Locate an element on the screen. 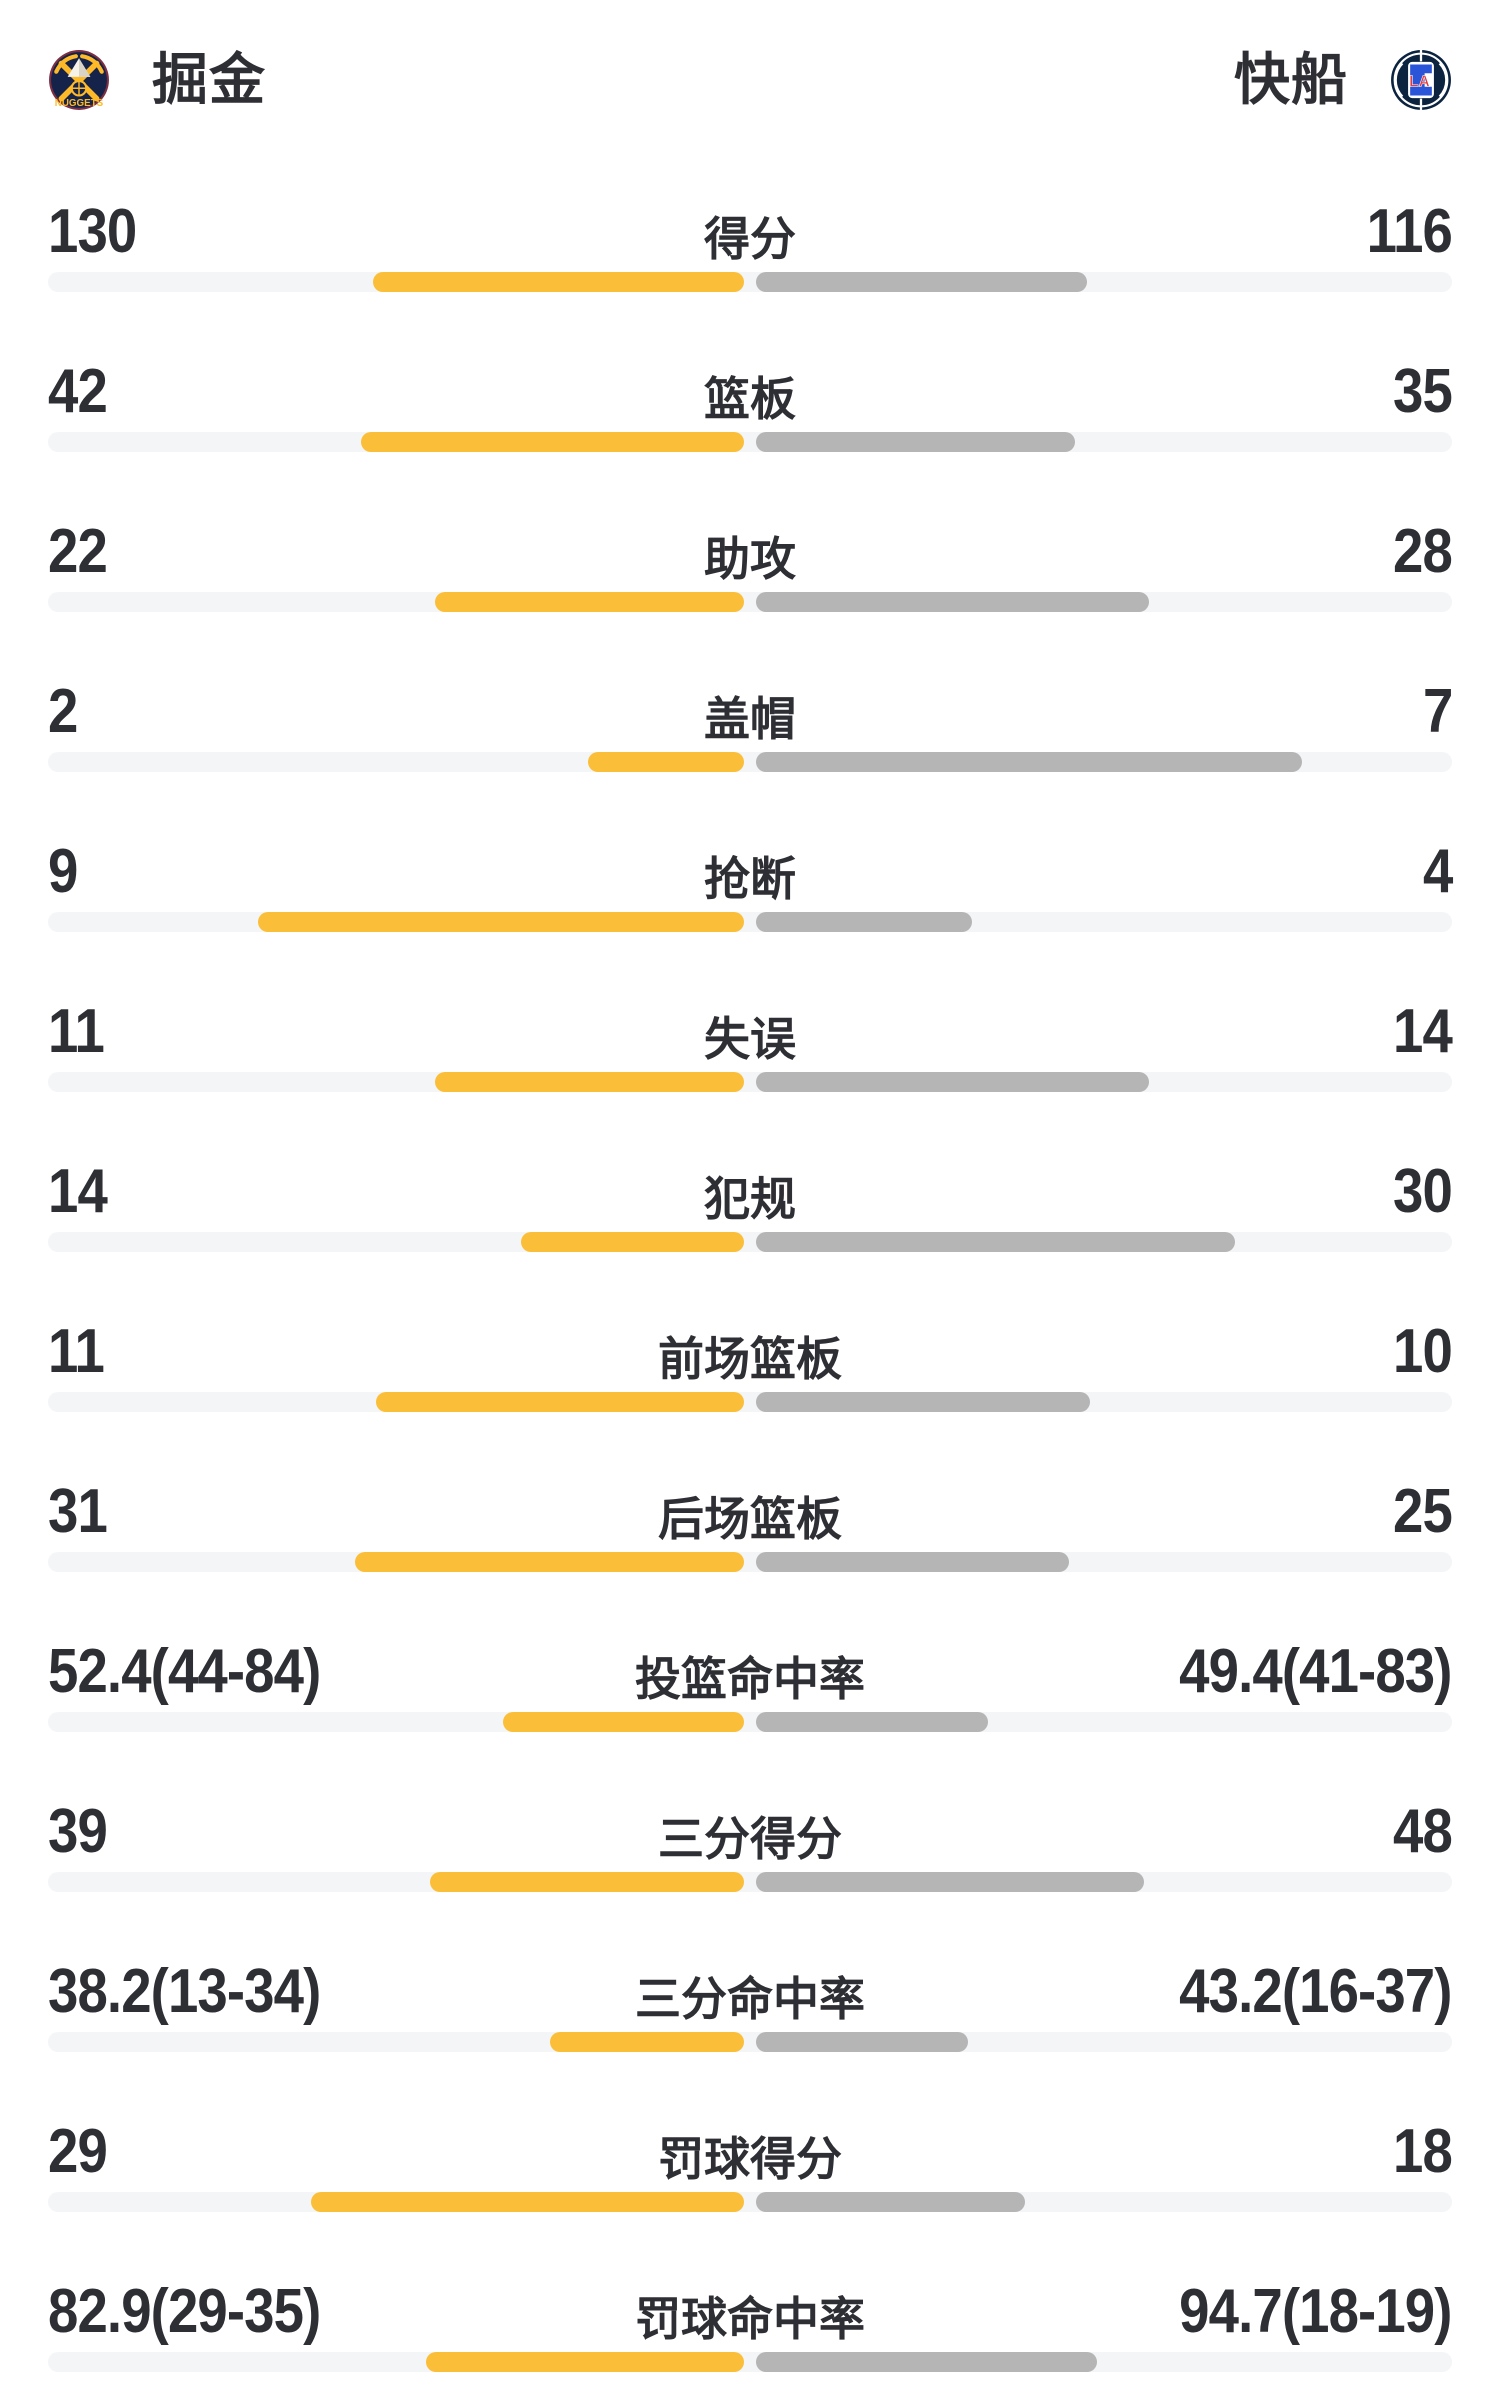 This screenshot has height=2400, width=1500. stat-label: 三分命中率 is located at coordinates (750, 1999).